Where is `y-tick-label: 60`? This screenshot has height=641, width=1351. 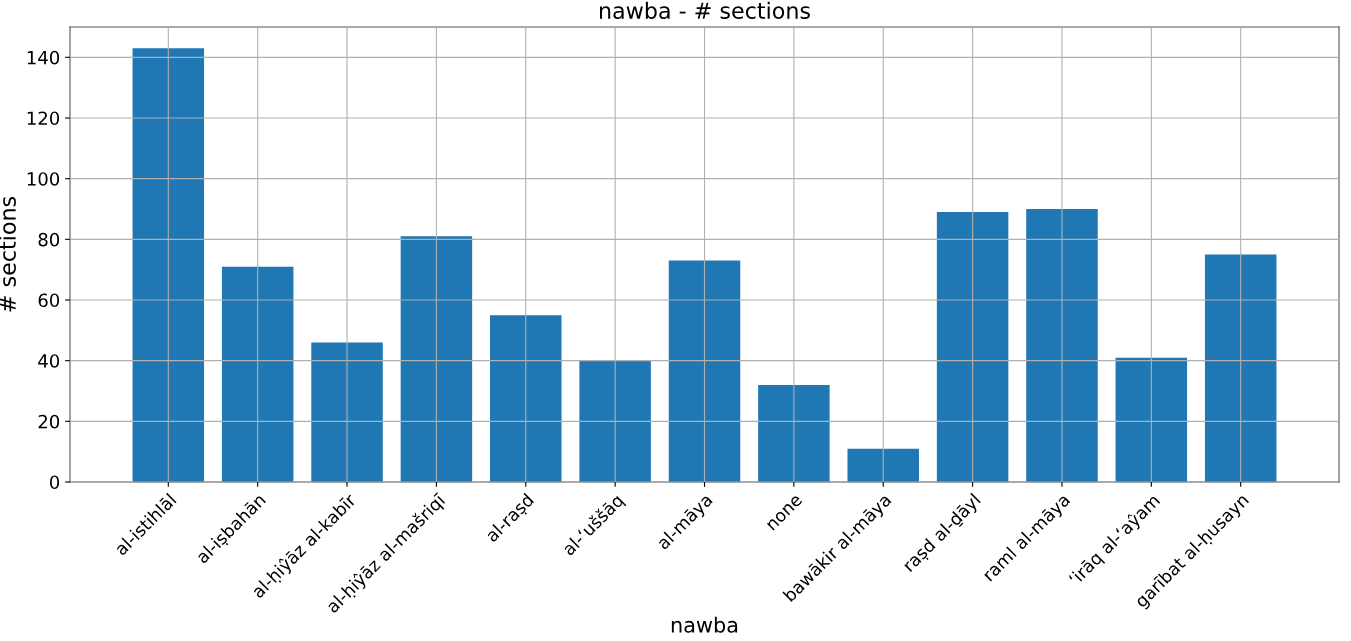
y-tick-label: 60 is located at coordinates (49, 300).